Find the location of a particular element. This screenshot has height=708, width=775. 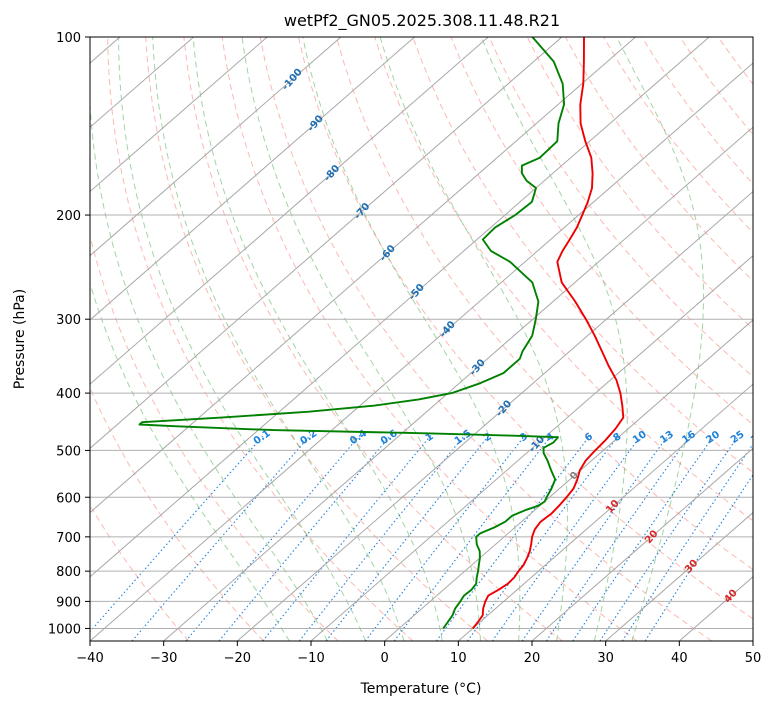

y-tick-label: 800 is located at coordinates (68, 572).